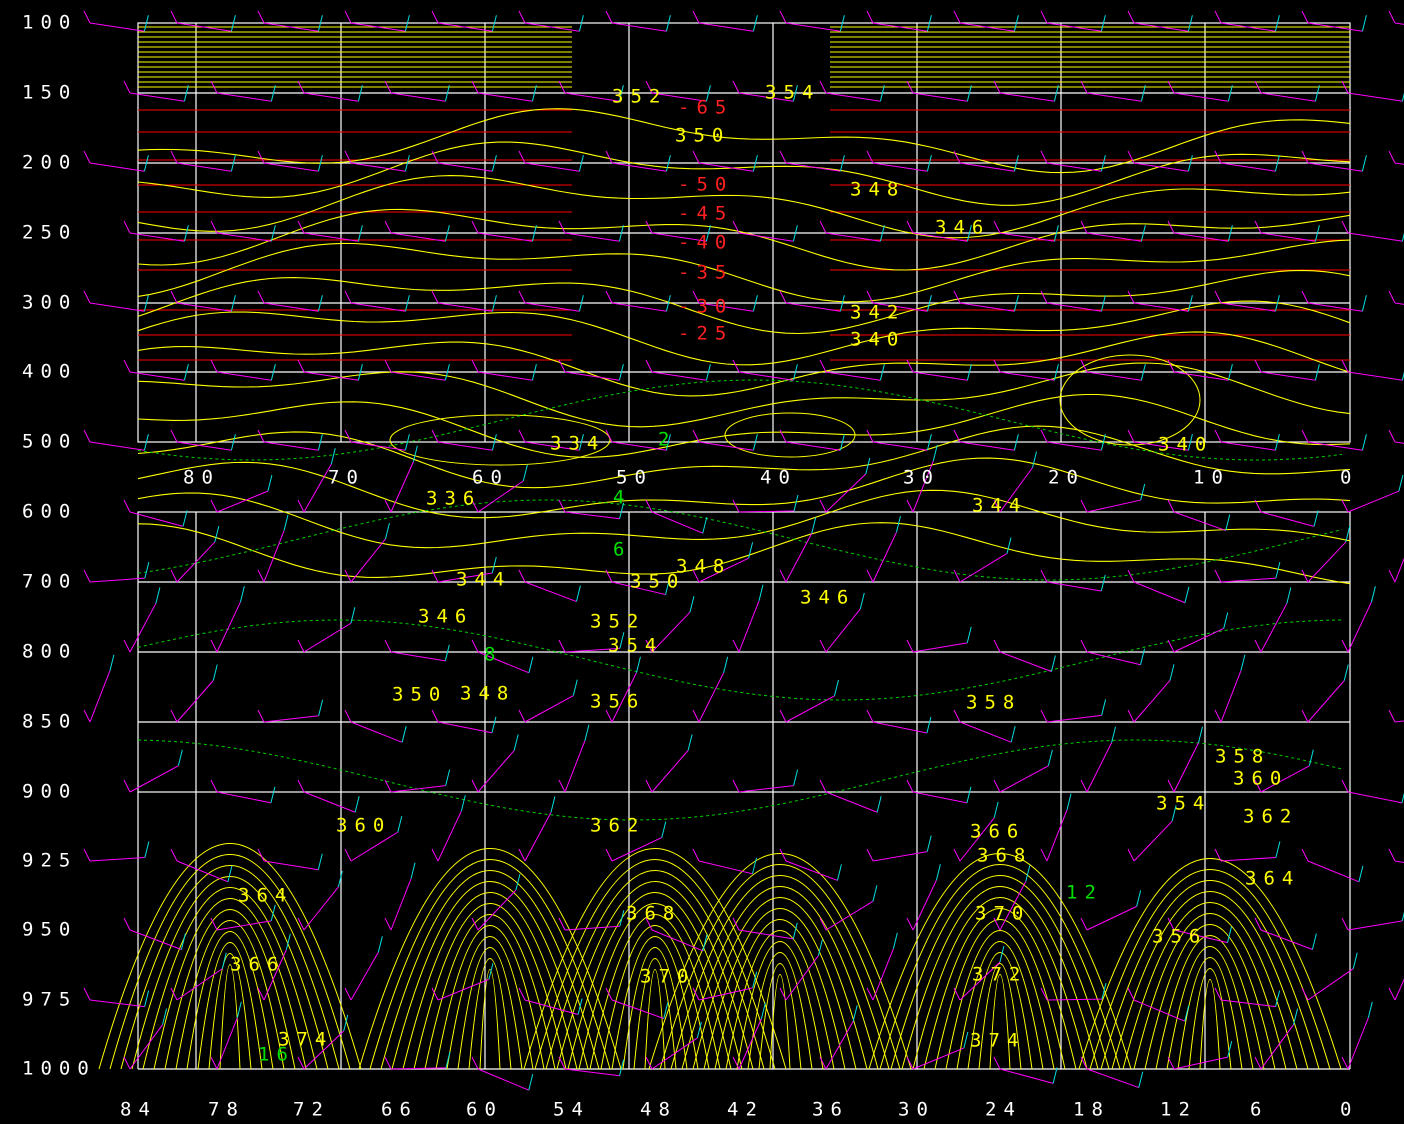 This screenshot has width=1404, height=1124. What do you see at coordinates (1349, 1110) in the screenshot?
I see `x-tick-label-bottom: 0` at bounding box center [1349, 1110].